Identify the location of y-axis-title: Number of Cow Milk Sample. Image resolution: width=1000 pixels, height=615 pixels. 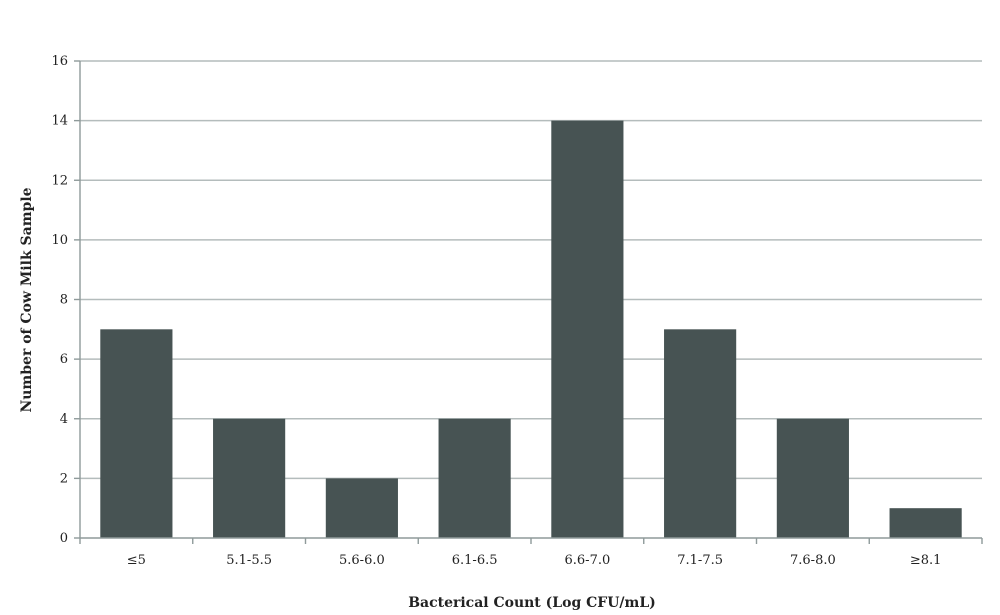
(27, 299).